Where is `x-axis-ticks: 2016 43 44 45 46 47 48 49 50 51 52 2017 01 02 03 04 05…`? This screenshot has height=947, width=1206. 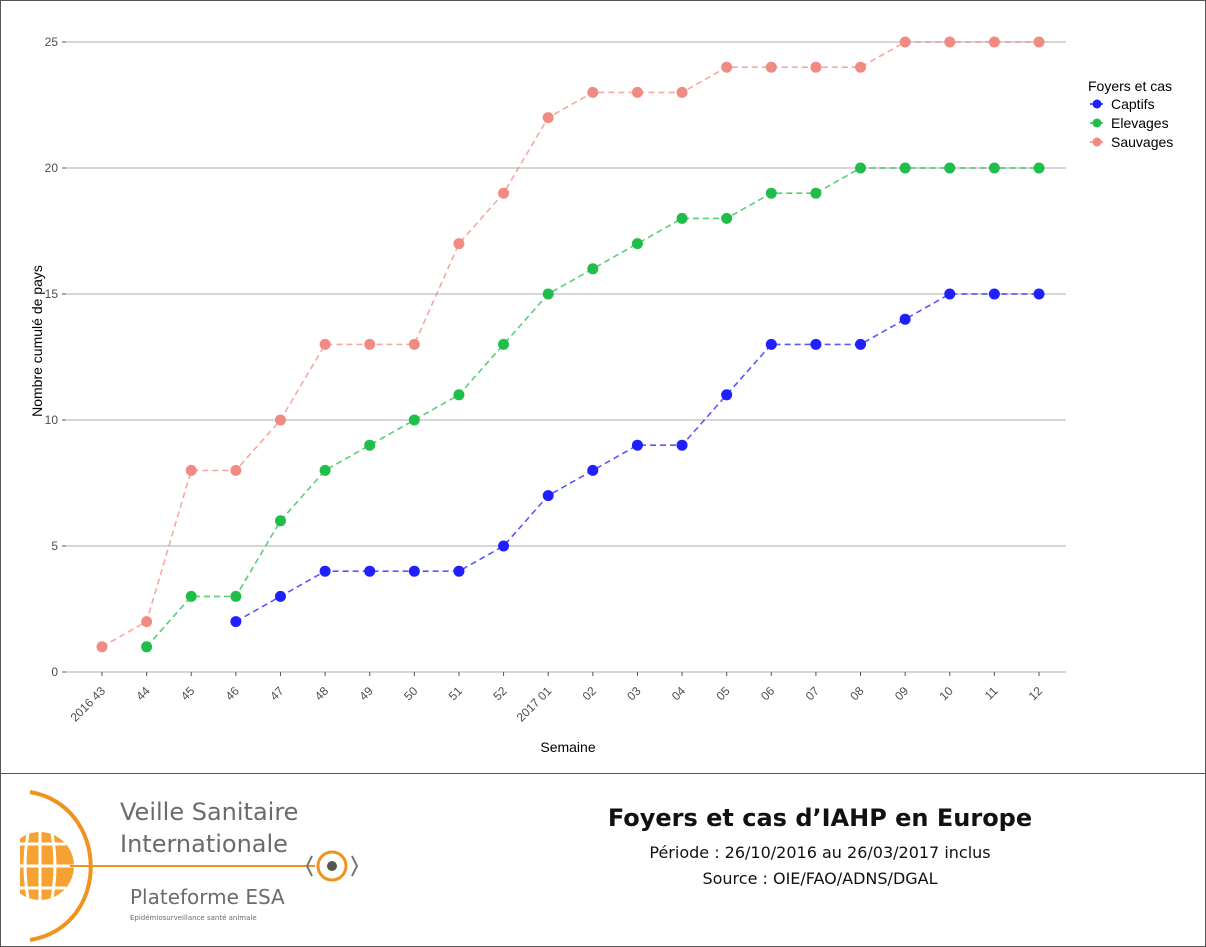
x-axis-ticks: 2016 43 44 45 46 47 48 49 50 51 52 2017 01 02 03 04 05… is located at coordinates (557, 698).